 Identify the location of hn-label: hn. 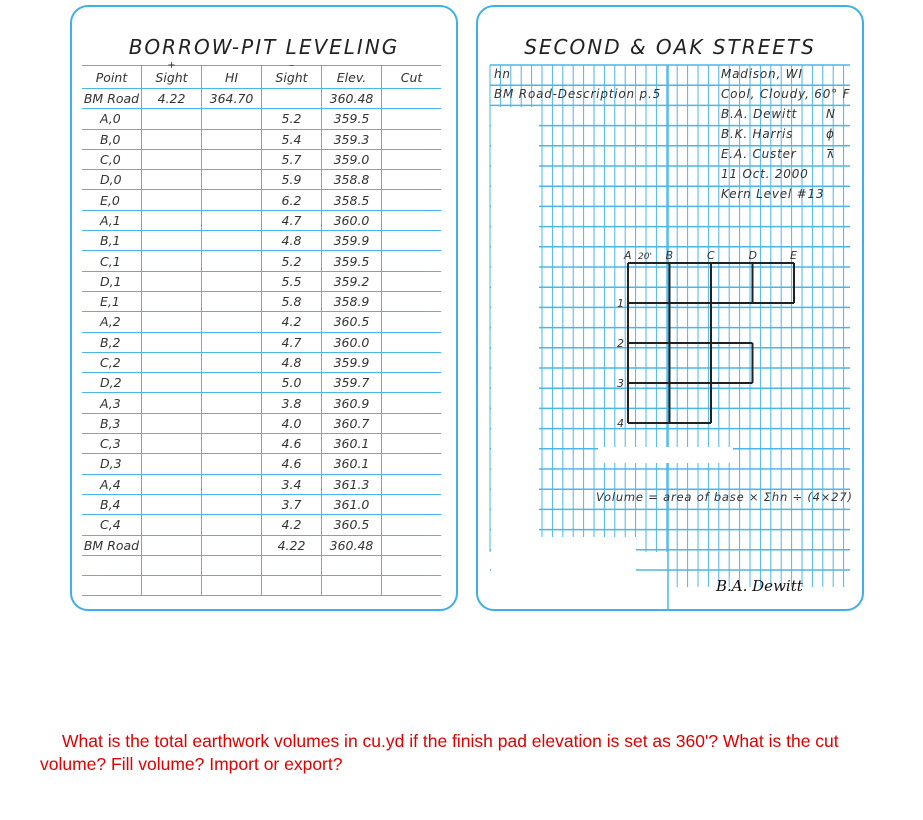
(502, 74).